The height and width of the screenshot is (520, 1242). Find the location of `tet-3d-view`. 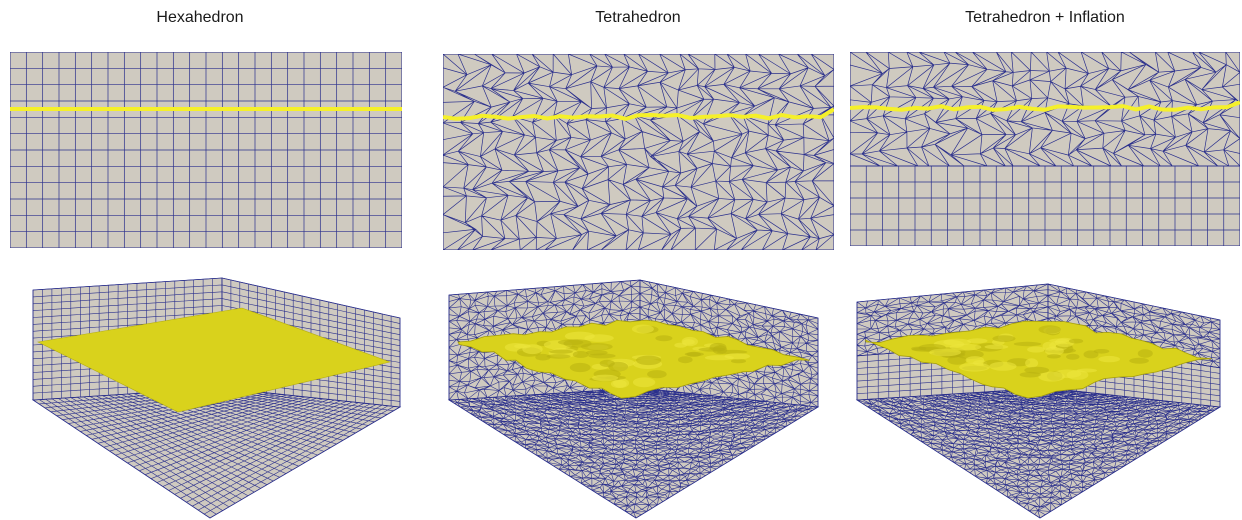

tet-3d-view is located at coordinates (632, 395).